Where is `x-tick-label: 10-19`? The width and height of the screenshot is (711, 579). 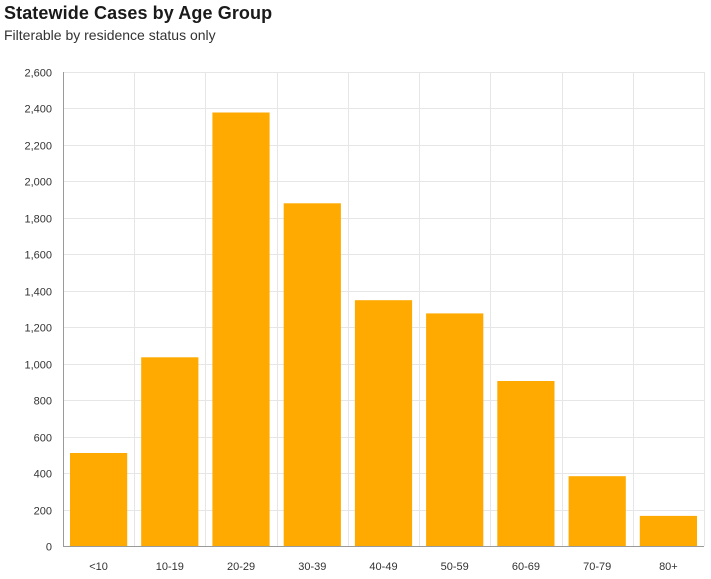
x-tick-label: 10-19 is located at coordinates (170, 567).